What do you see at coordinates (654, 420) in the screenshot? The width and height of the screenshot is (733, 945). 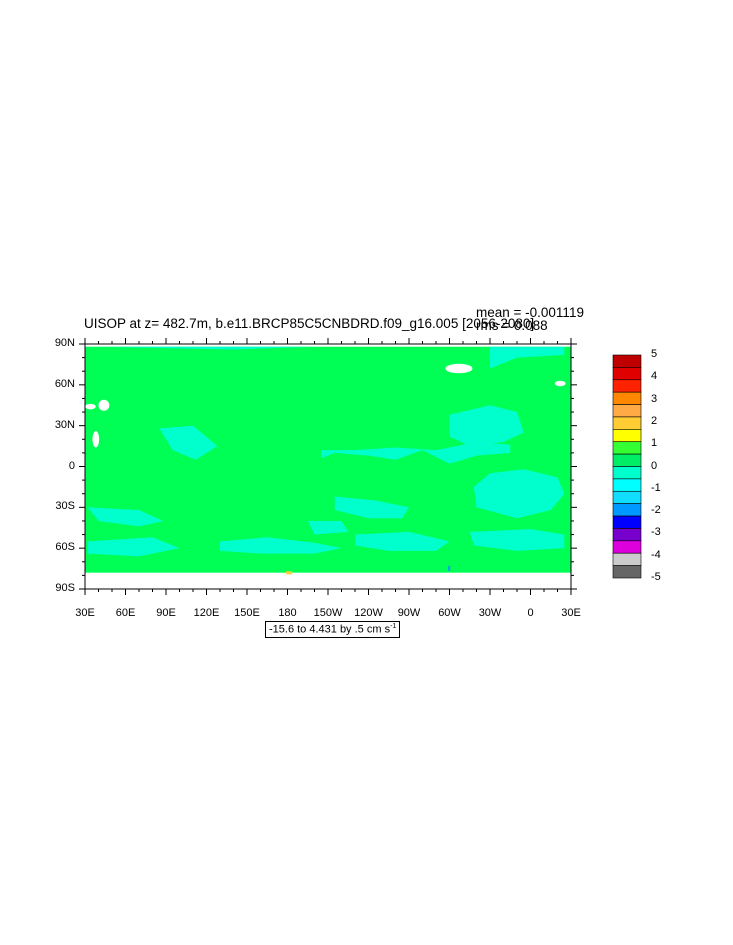 I see `colorbar-label: 2` at bounding box center [654, 420].